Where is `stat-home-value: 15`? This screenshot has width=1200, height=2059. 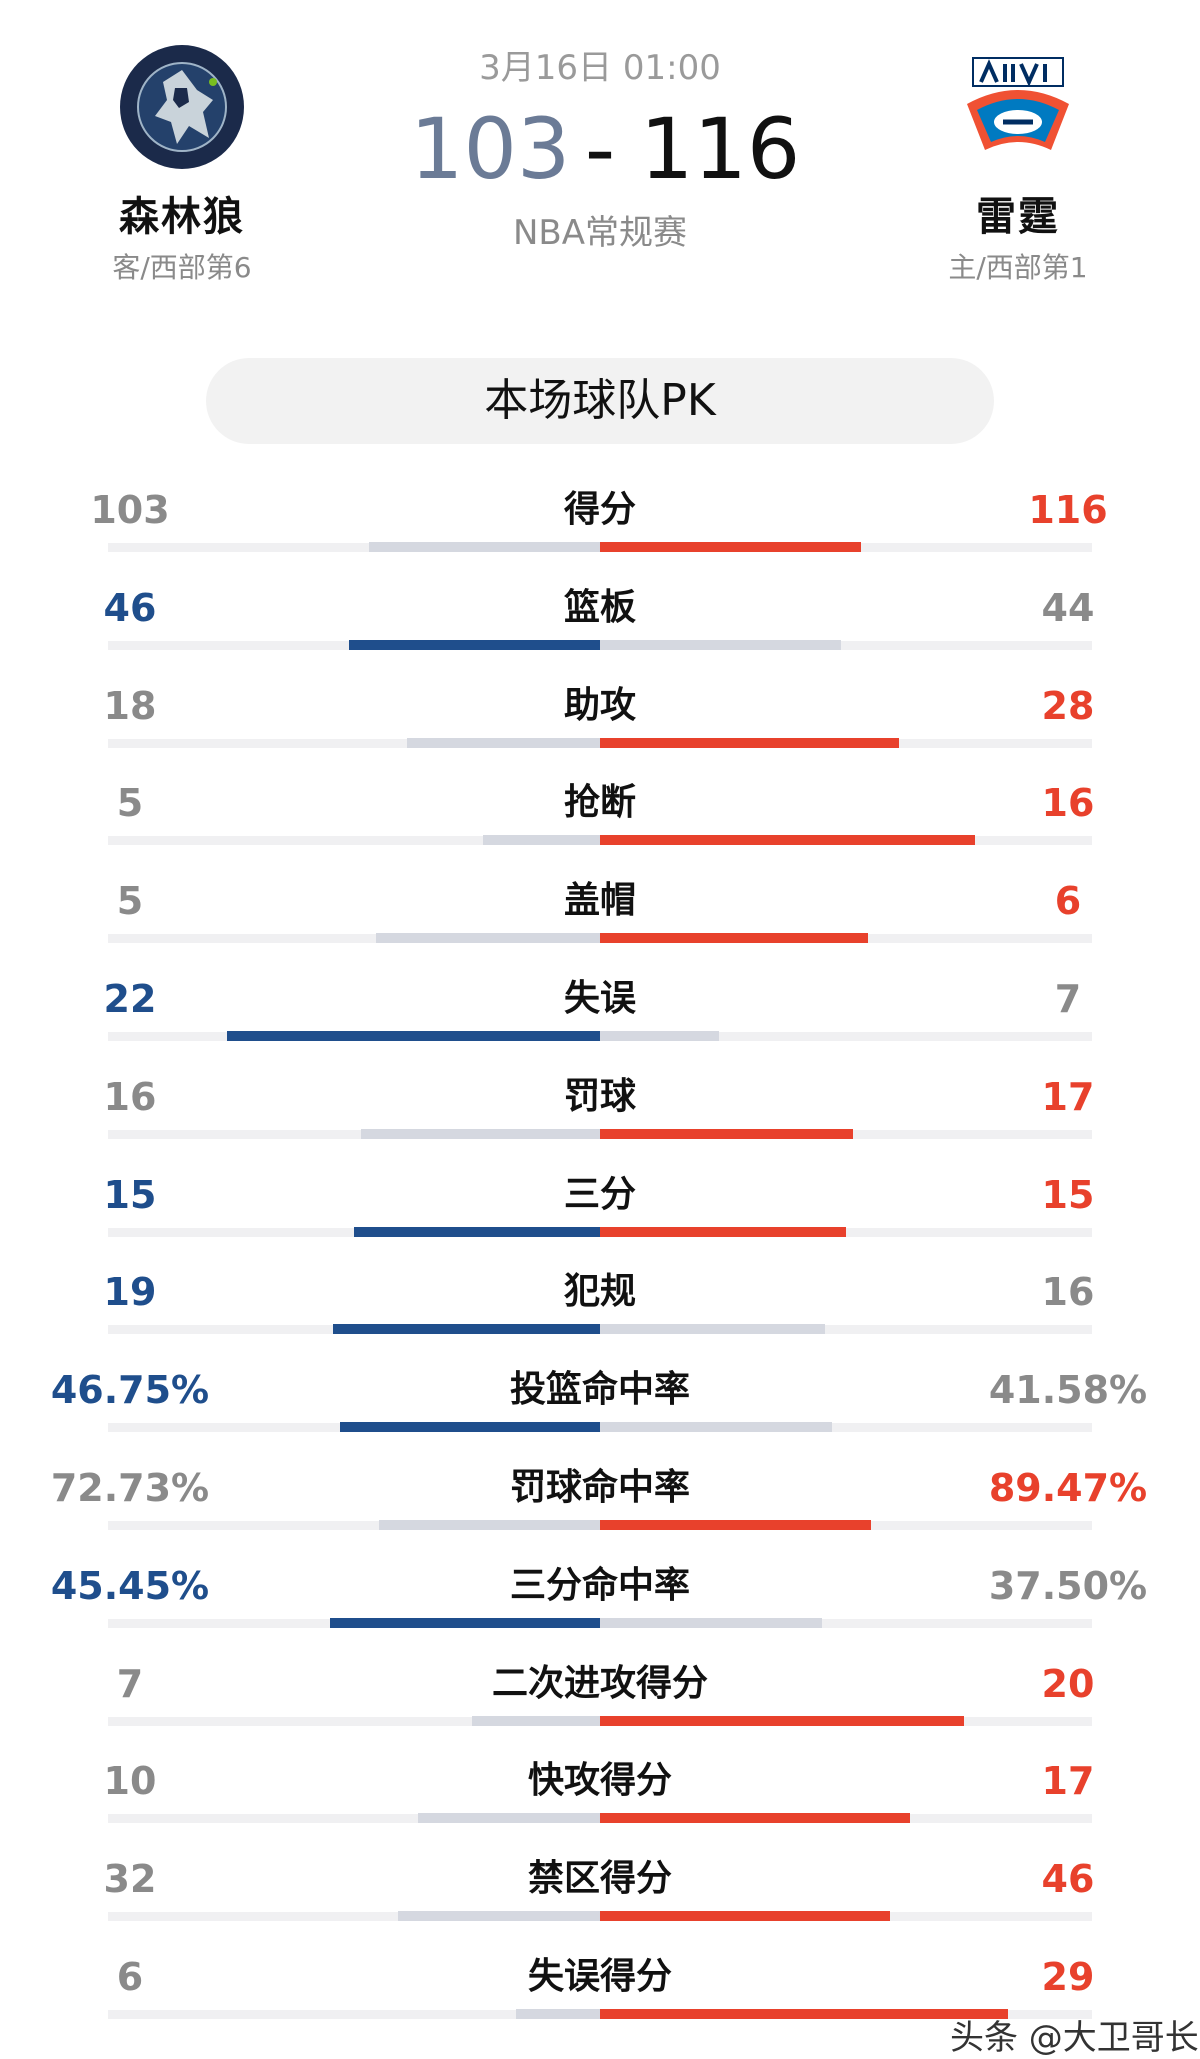
stat-home-value: 15 is located at coordinates (1068, 1194).